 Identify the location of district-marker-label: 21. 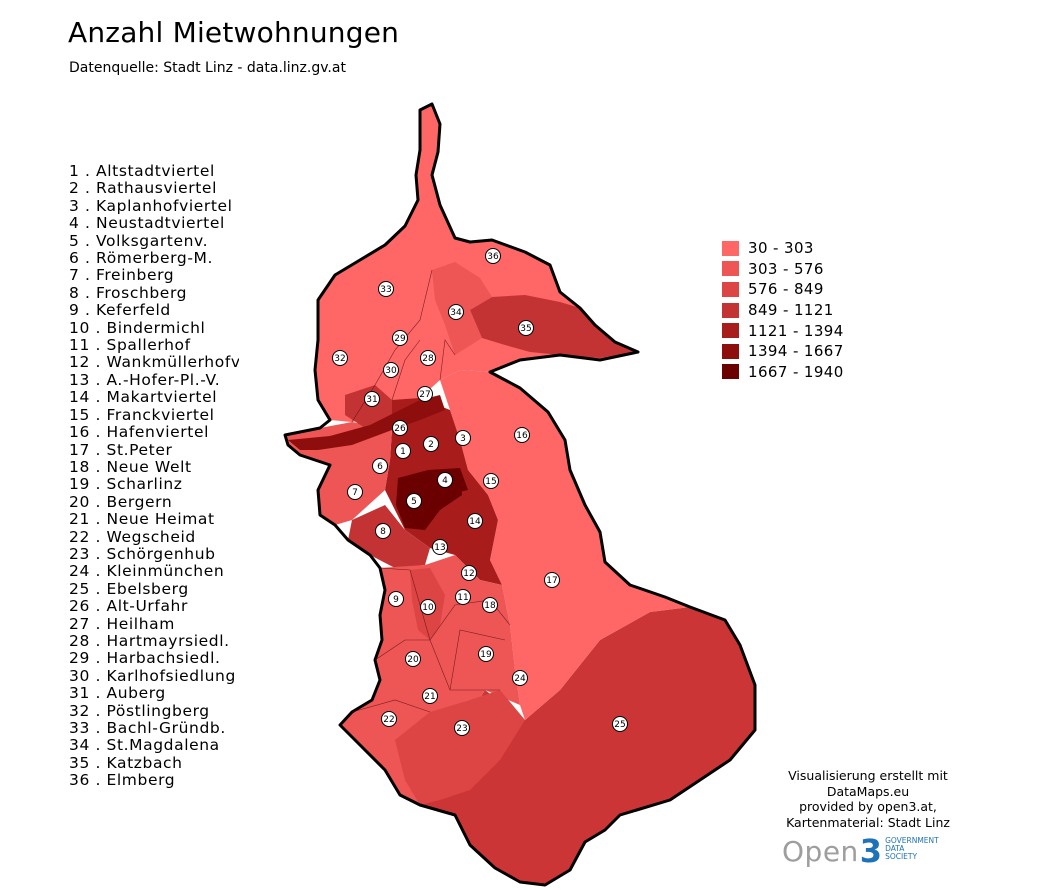
(429, 697).